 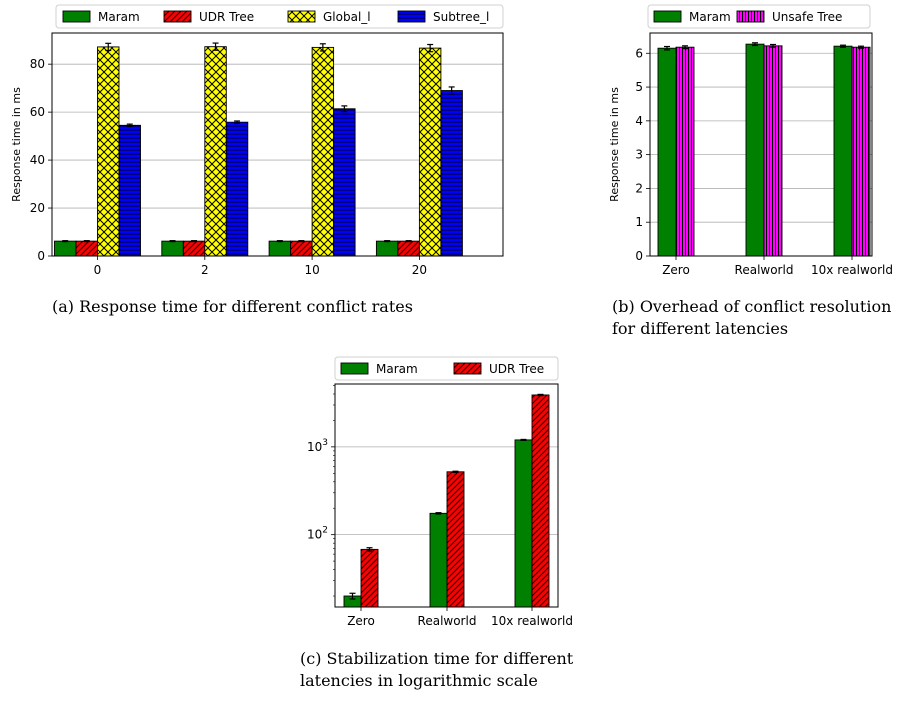 What do you see at coordinates (311, 270) in the screenshot?
I see `x-tick-label: 10` at bounding box center [311, 270].